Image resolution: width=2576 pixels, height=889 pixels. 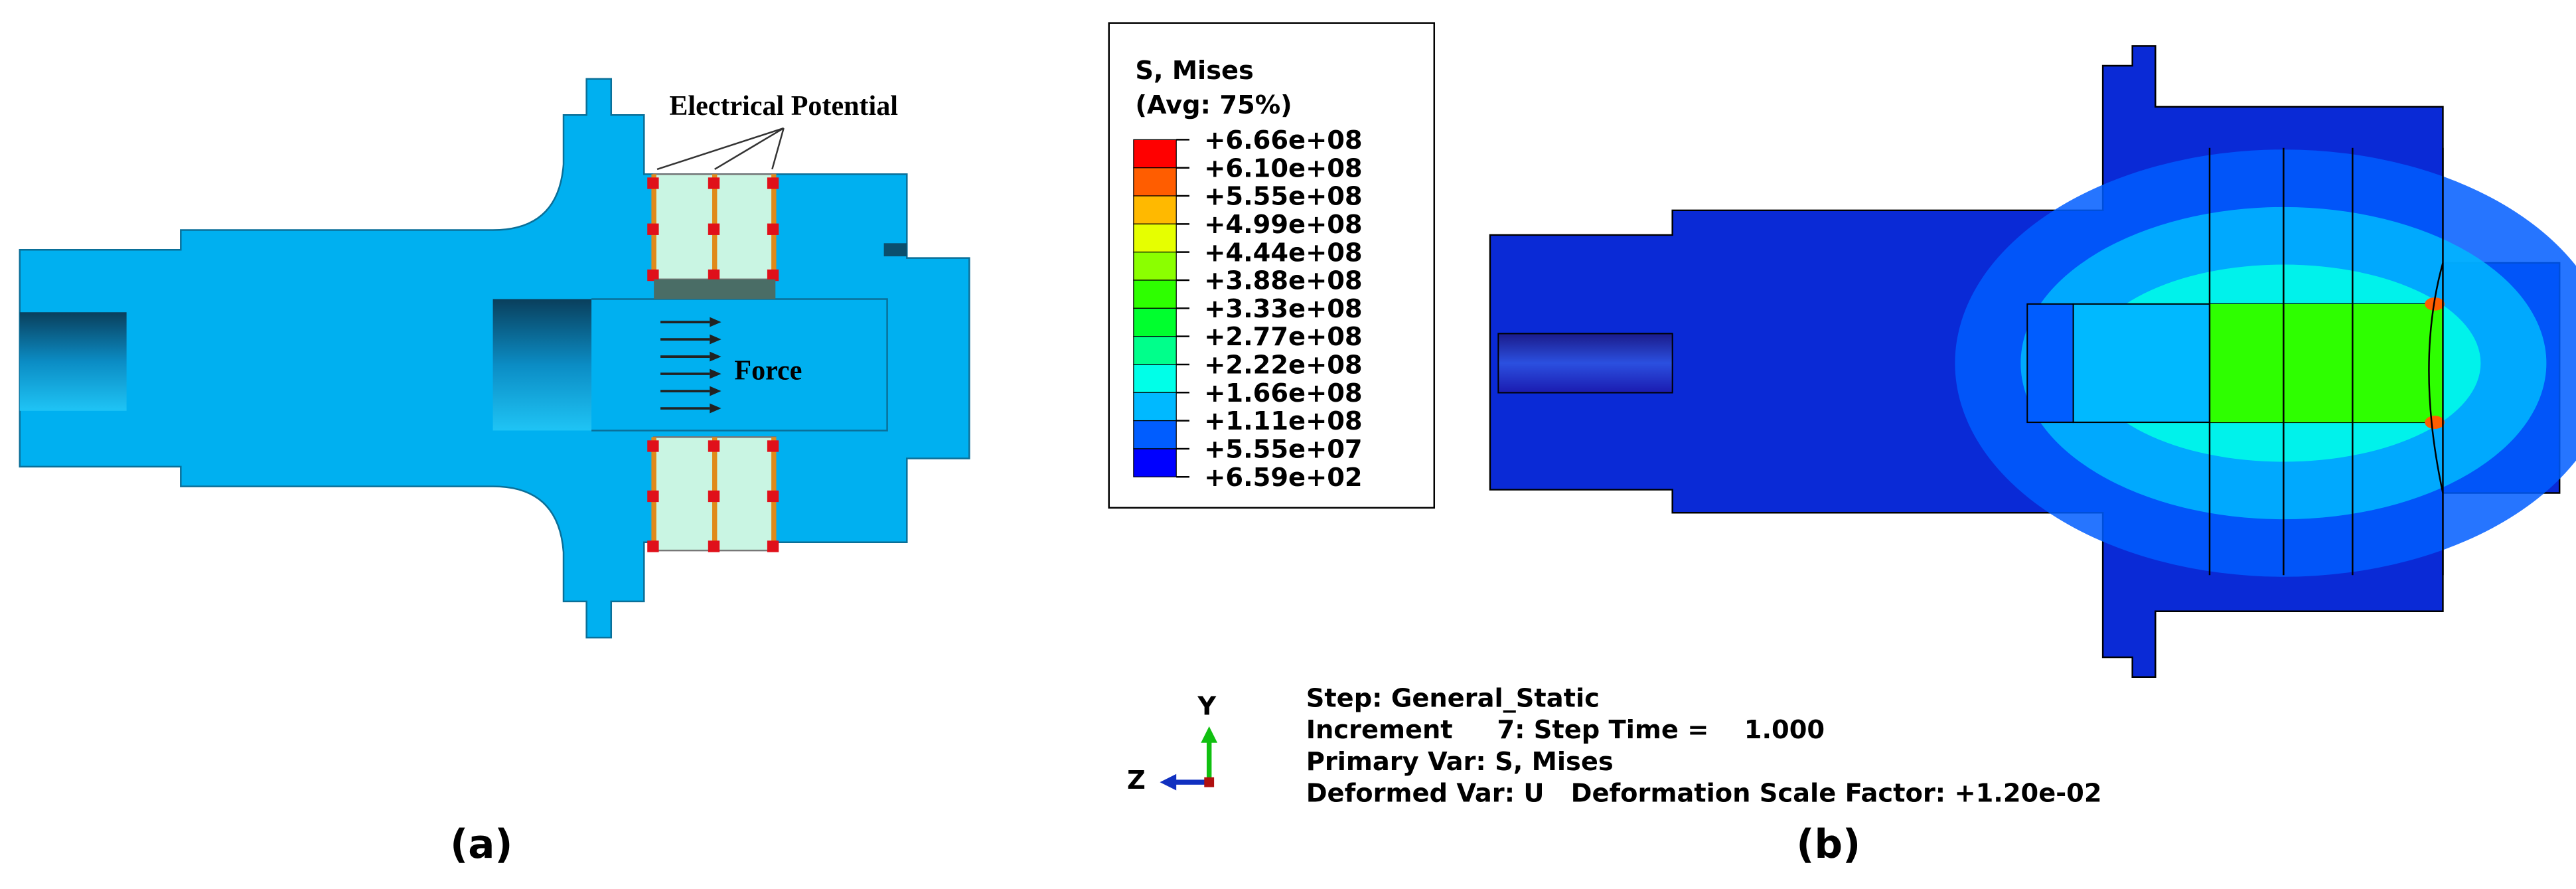 I want to click on legend-label: +1.11e+08, so click(x=1283, y=421).